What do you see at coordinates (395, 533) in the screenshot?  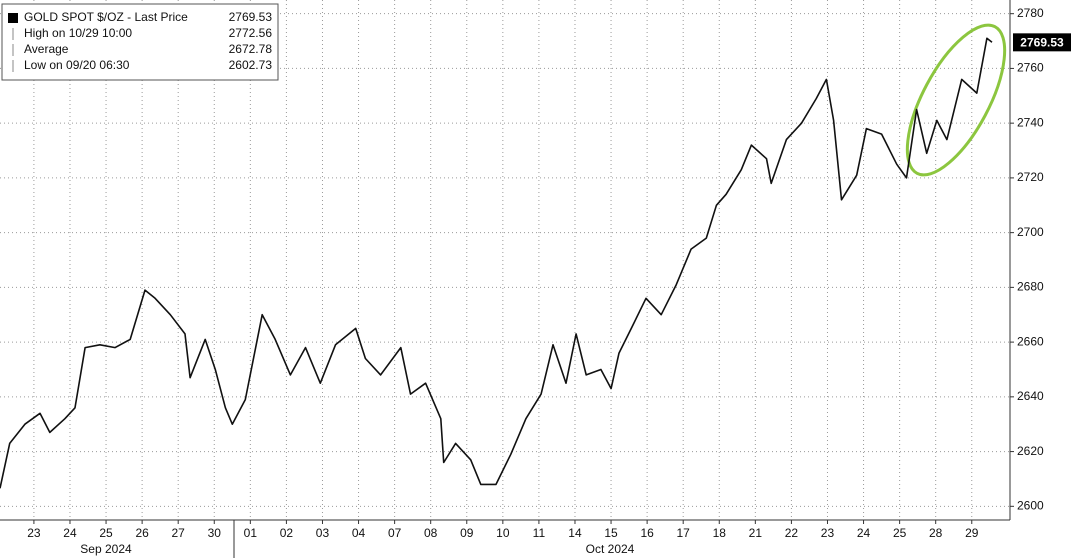 I see `x-tick-label: 07` at bounding box center [395, 533].